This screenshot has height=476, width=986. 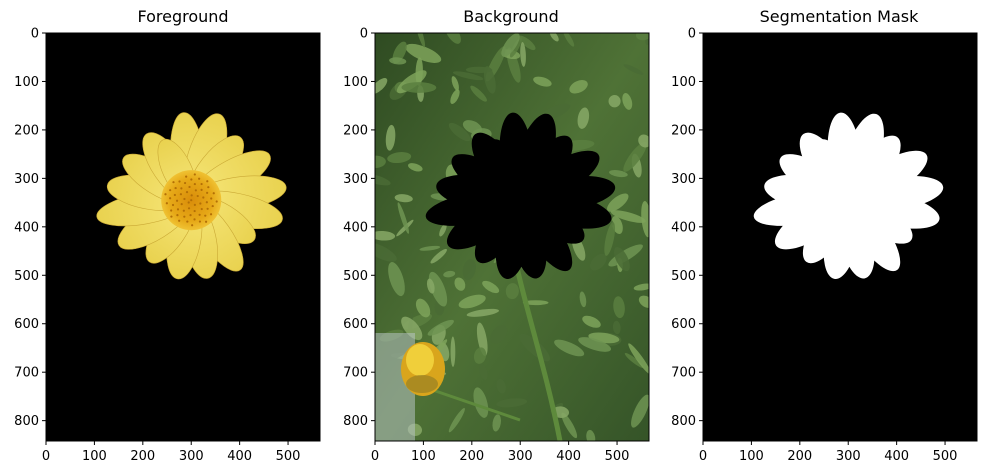 I want to click on y-tick-label: 800, so click(x=355, y=421).